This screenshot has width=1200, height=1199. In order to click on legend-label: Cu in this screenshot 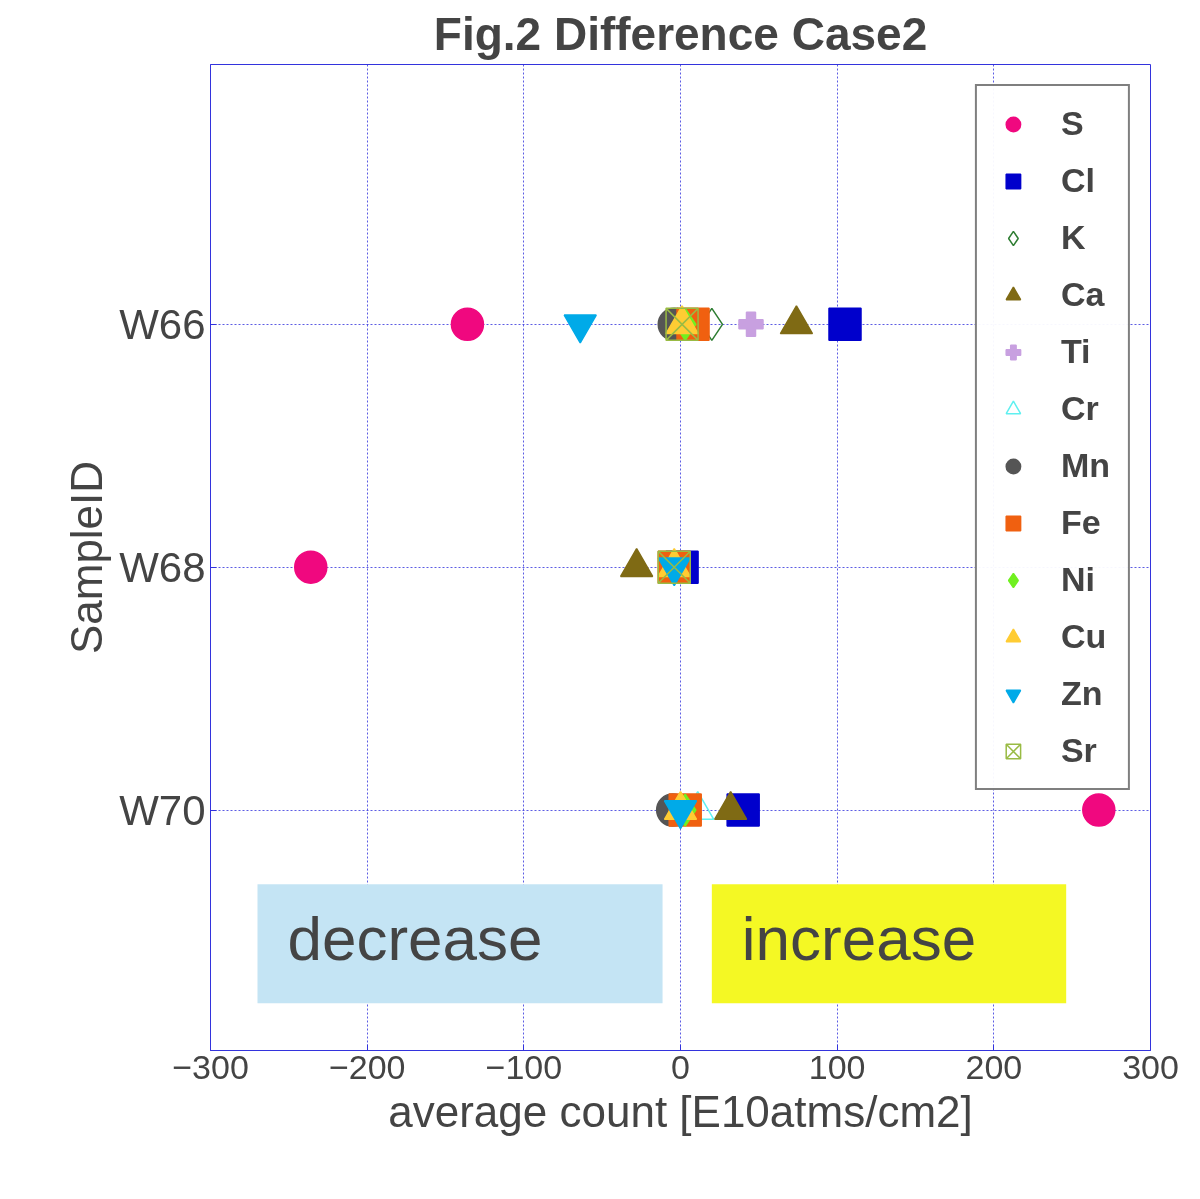, I will do `click(1083, 636)`.